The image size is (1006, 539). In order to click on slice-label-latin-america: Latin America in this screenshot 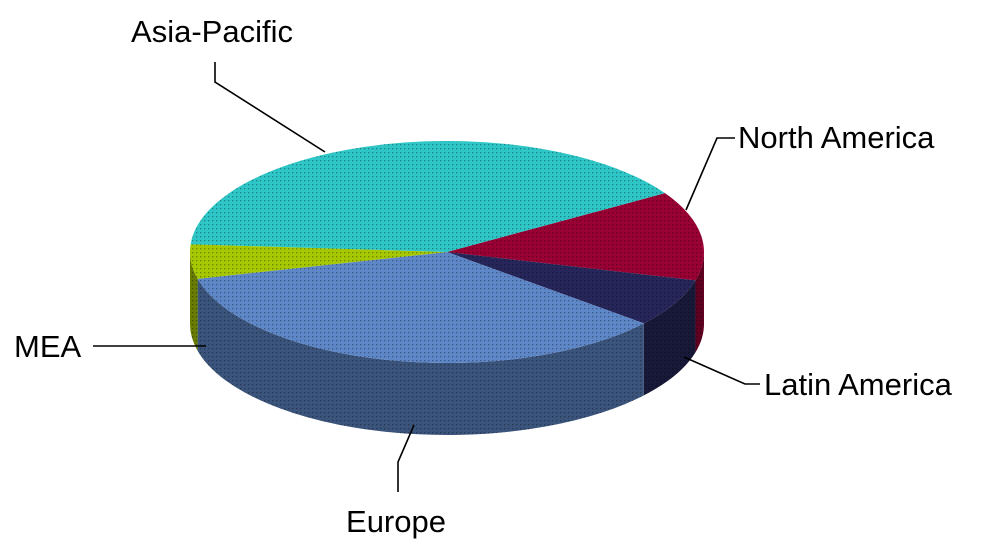, I will do `click(858, 384)`.